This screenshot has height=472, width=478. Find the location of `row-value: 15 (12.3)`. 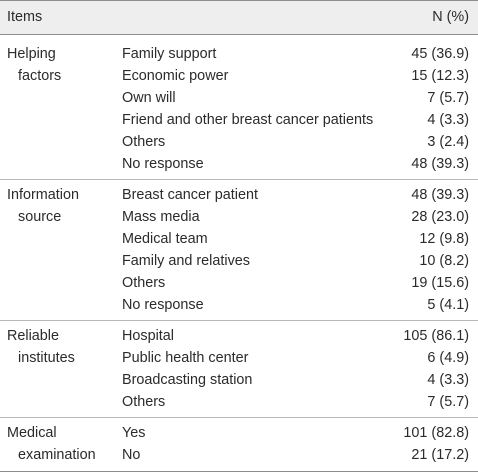

row-value: 15 (12.3) is located at coordinates (440, 76).